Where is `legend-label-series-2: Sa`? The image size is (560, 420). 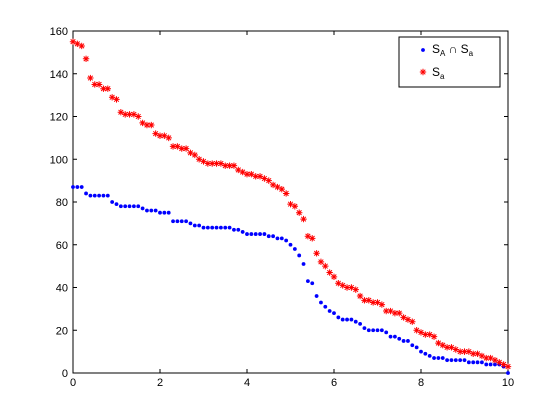
legend-label-series-2: Sa is located at coordinates (438, 73).